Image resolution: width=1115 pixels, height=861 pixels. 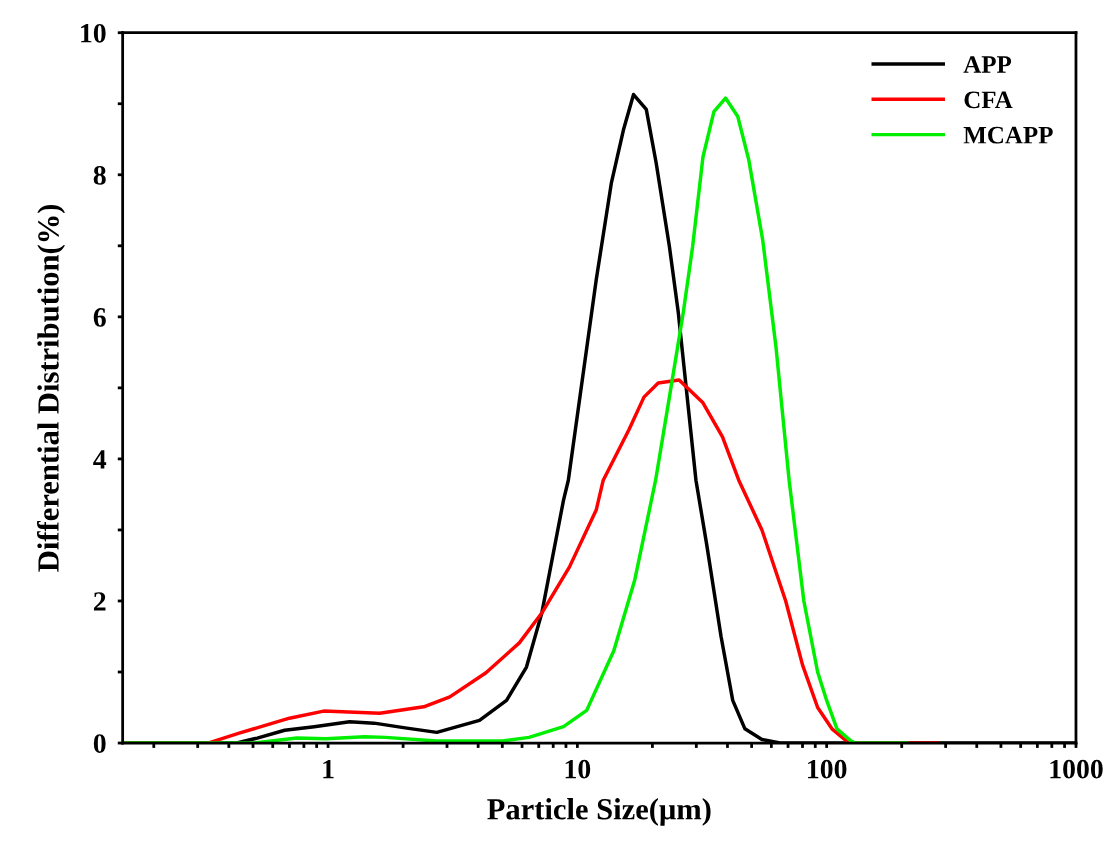 What do you see at coordinates (328, 769) in the screenshot?
I see `x-tick-label: 1` at bounding box center [328, 769].